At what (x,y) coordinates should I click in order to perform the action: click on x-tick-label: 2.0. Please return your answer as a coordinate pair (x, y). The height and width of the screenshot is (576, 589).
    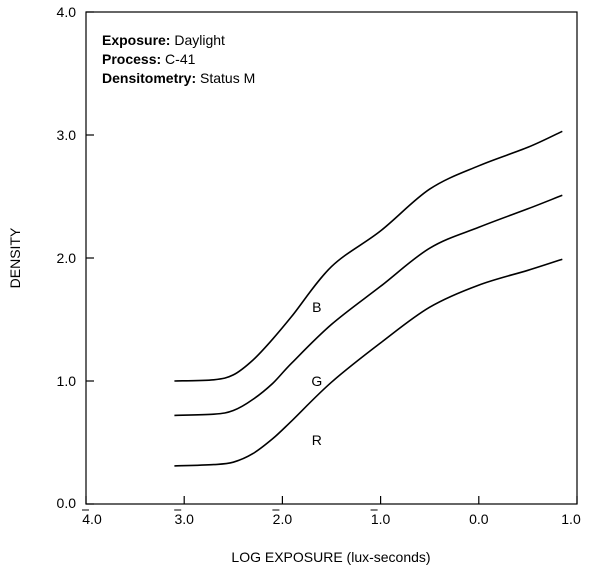
    Looking at the image, I should click on (283, 519).